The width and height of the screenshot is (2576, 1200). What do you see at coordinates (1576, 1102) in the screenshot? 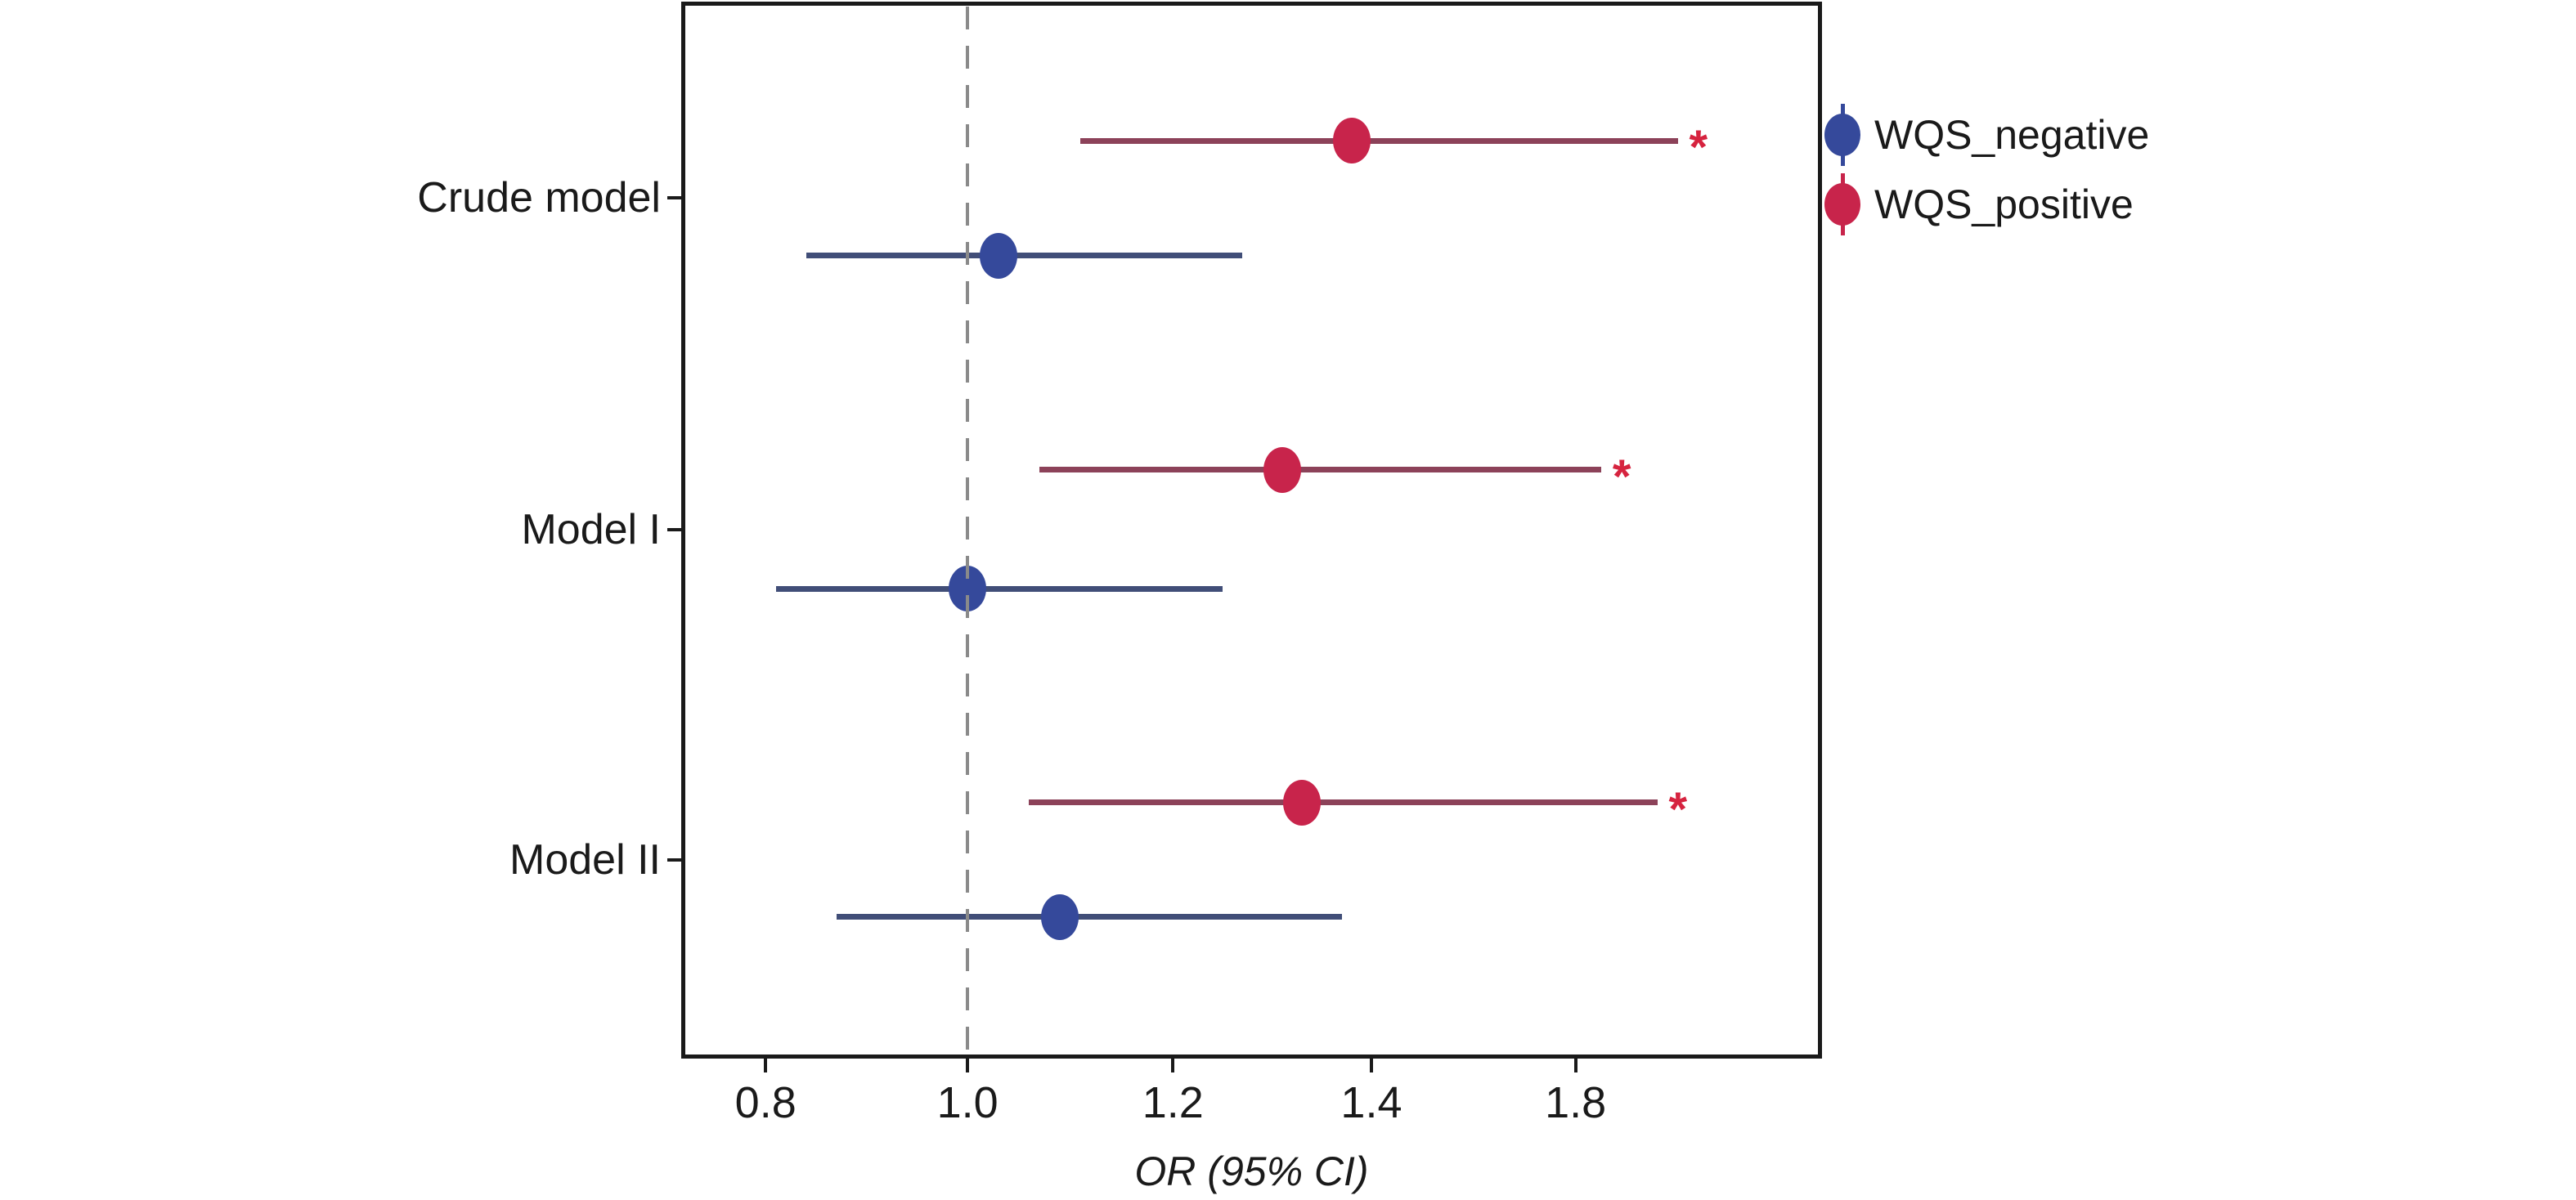
I see `x-axis-tick-label: 1.8` at bounding box center [1576, 1102].